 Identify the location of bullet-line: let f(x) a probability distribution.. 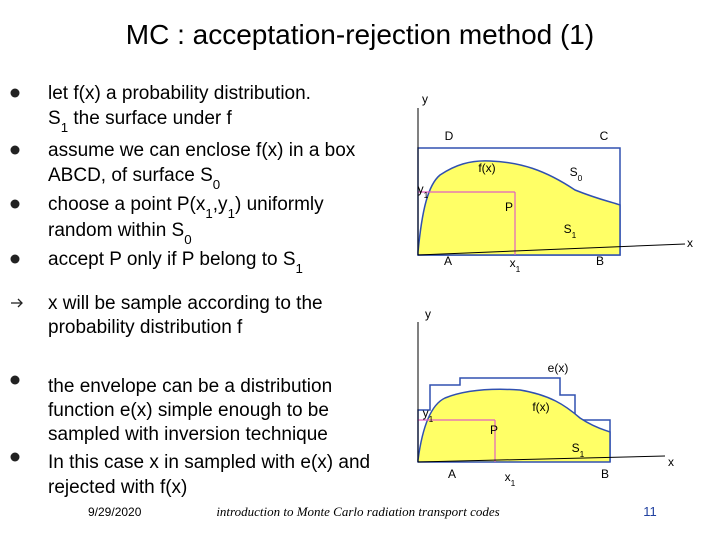
(179, 93).